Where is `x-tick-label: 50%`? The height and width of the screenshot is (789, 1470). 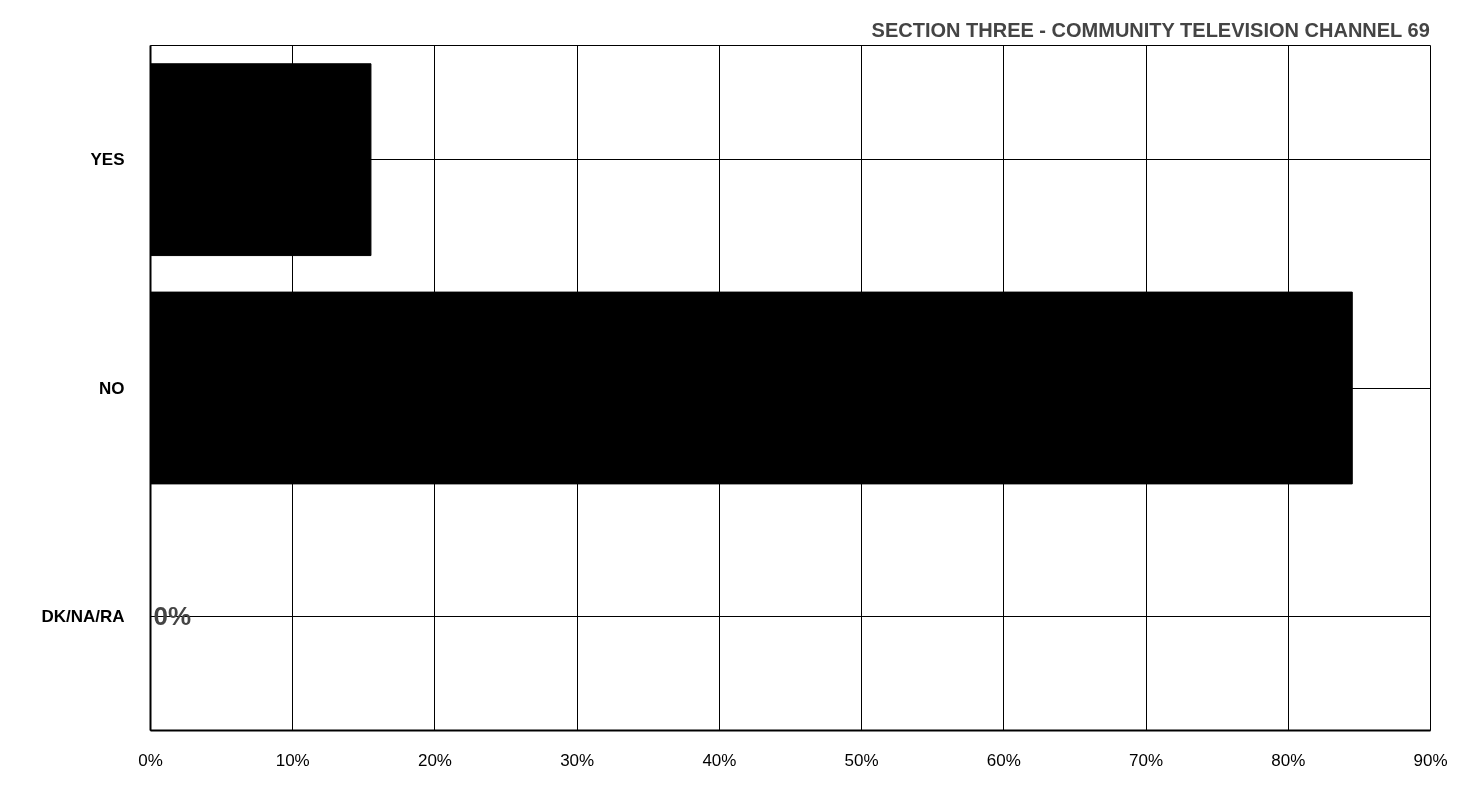 x-tick-label: 50% is located at coordinates (861, 760).